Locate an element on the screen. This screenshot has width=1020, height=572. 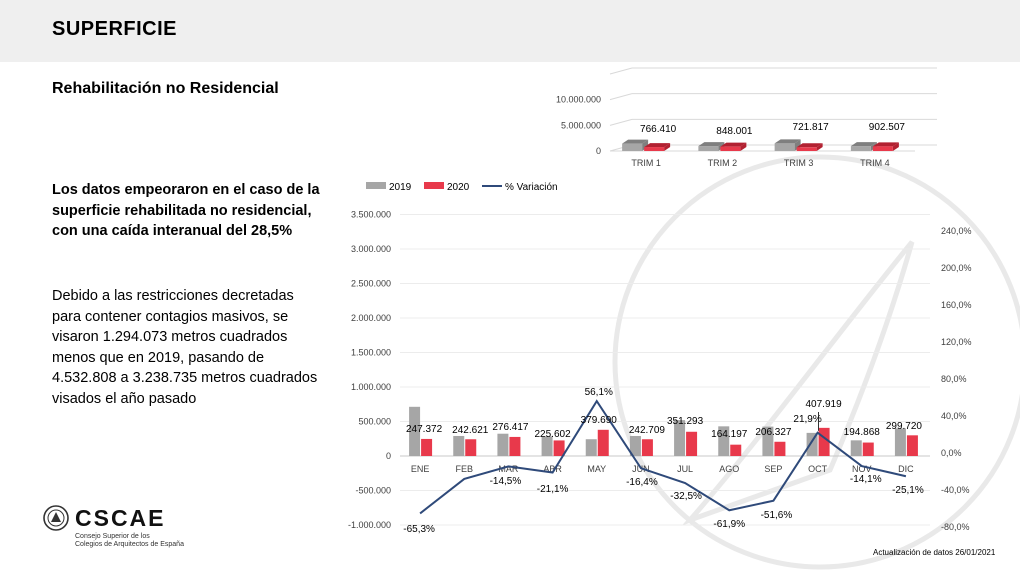
m-bar-data-label: 351.293 is located at coordinates (685, 421).